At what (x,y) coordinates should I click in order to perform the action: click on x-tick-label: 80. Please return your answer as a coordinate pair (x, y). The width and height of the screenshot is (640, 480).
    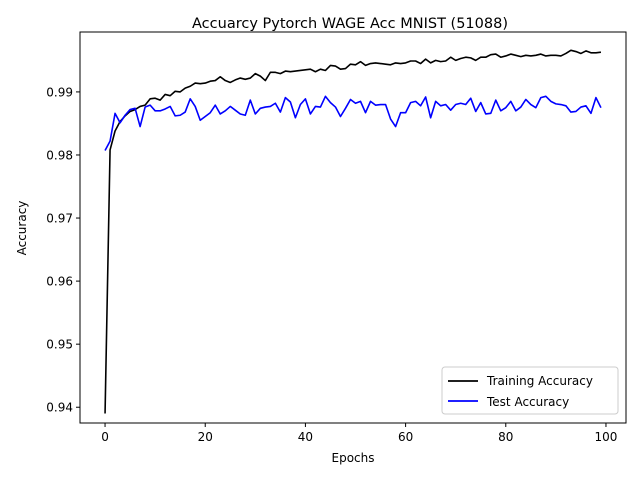
    Looking at the image, I should click on (505, 437).